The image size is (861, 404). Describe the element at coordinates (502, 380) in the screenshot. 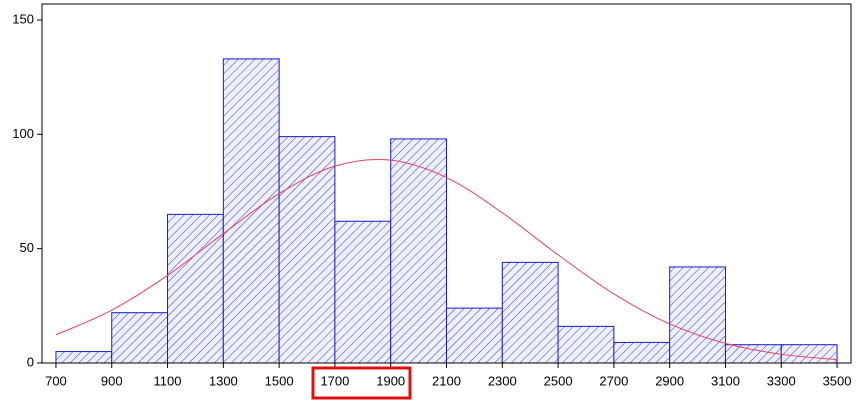

I see `x-tick-label: 2300` at that location.